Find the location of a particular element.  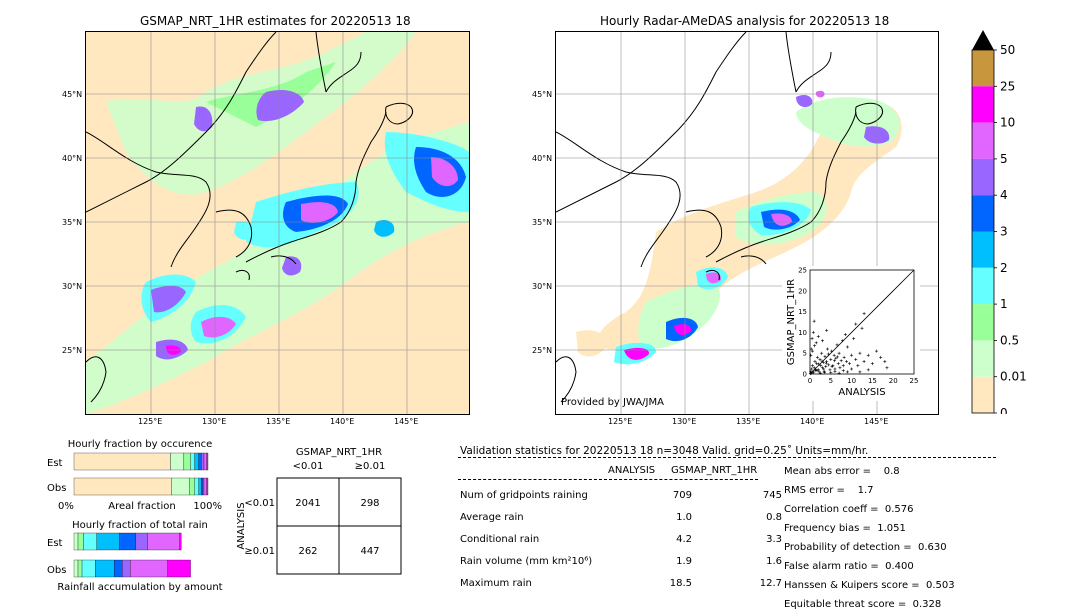

scatter-y-tick: 15 is located at coordinates (802, 312).